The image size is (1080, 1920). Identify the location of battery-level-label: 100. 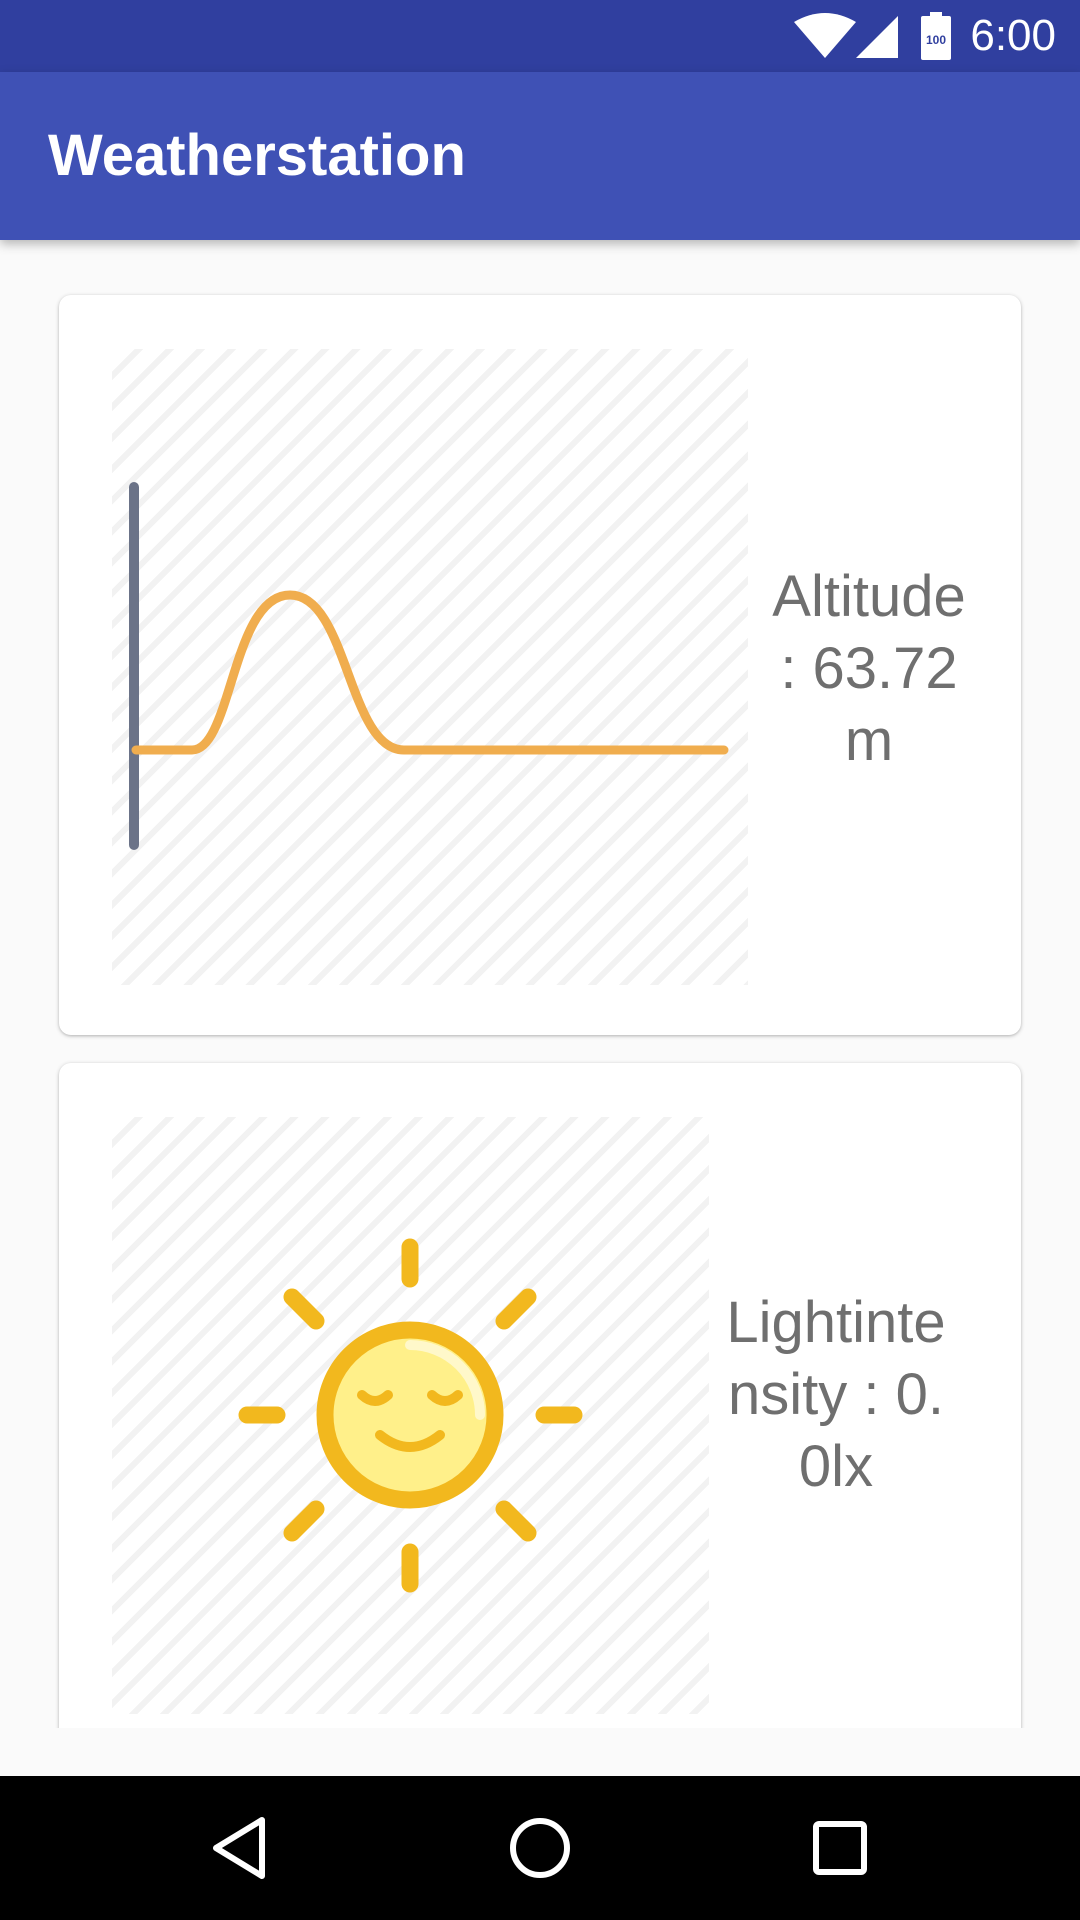
(936, 40).